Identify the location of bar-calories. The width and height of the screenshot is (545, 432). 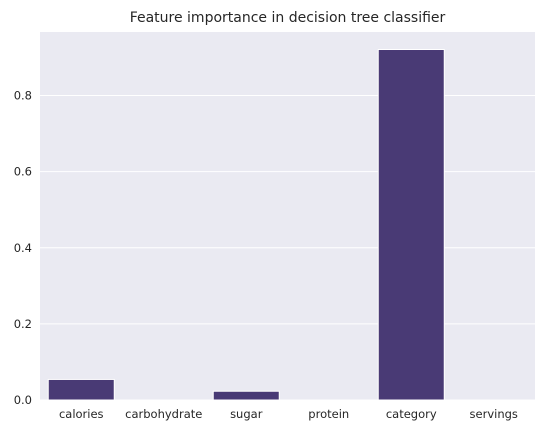
(81, 389).